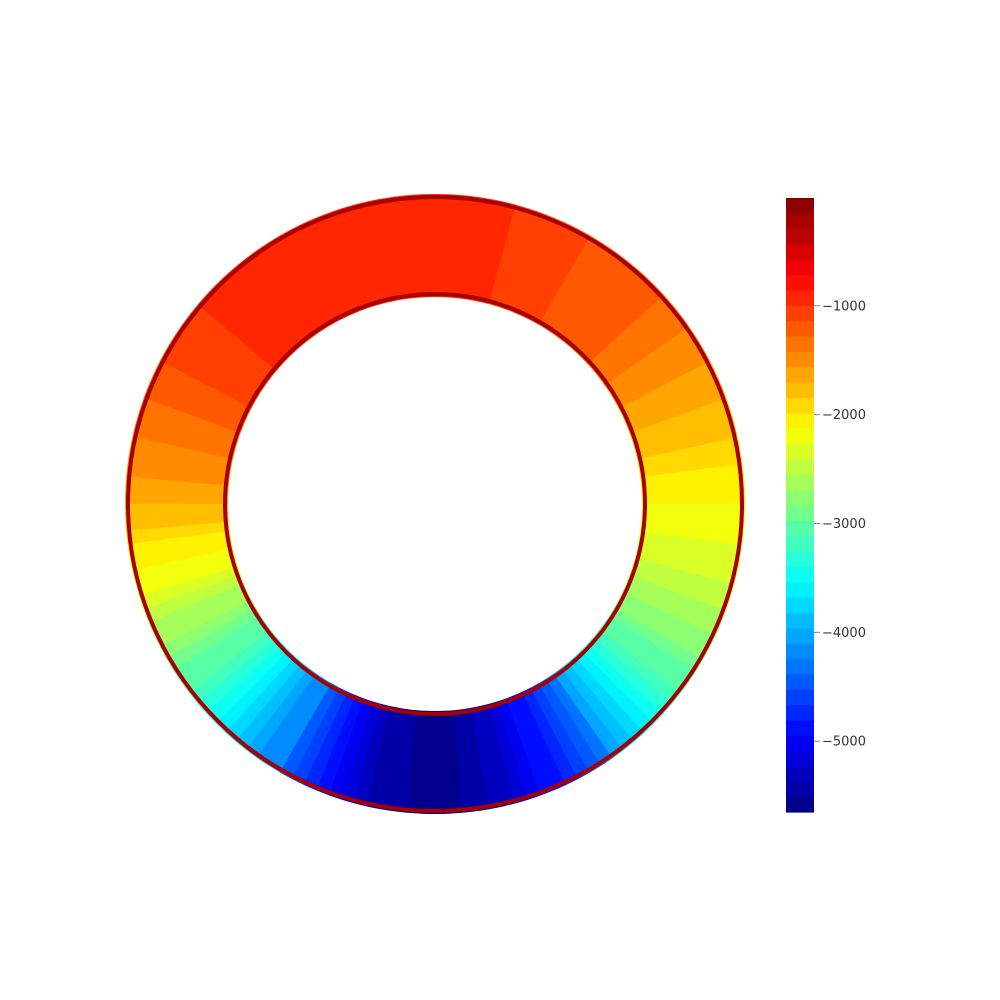 This screenshot has width=1000, height=1000. Describe the element at coordinates (844, 524) in the screenshot. I see `colorbar-tick-label: −3000` at that location.